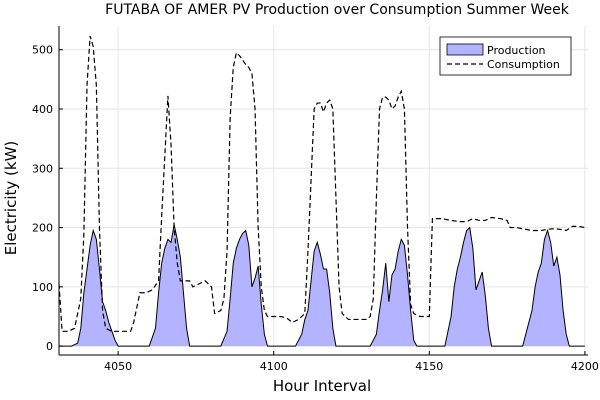 The image size is (600, 400). I want to click on legend-box, so click(505, 56).